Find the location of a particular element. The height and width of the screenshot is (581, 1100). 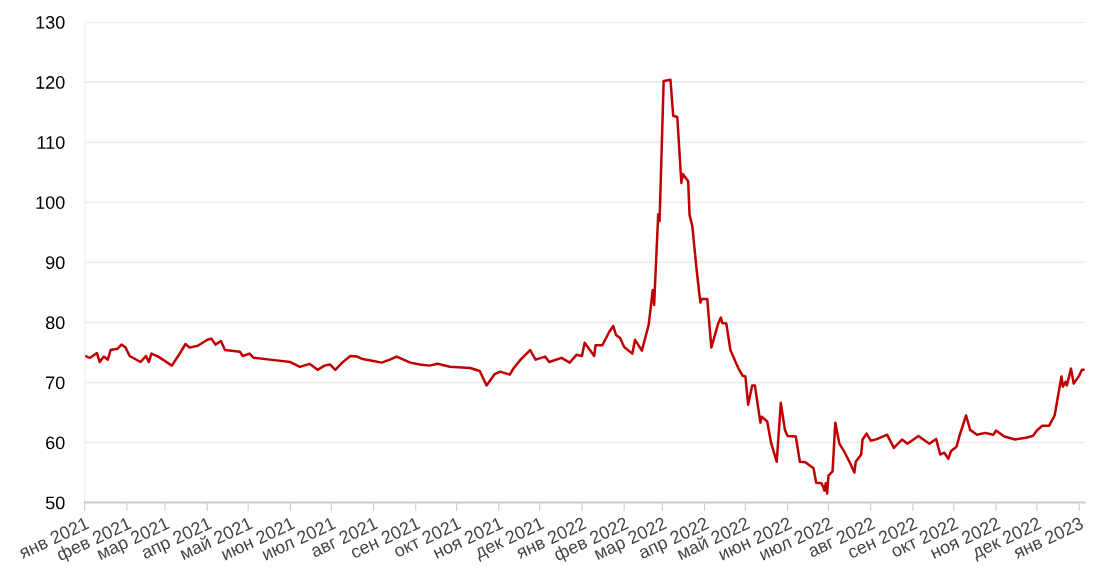

y-tick-label: 50 is located at coordinates (55, 503).